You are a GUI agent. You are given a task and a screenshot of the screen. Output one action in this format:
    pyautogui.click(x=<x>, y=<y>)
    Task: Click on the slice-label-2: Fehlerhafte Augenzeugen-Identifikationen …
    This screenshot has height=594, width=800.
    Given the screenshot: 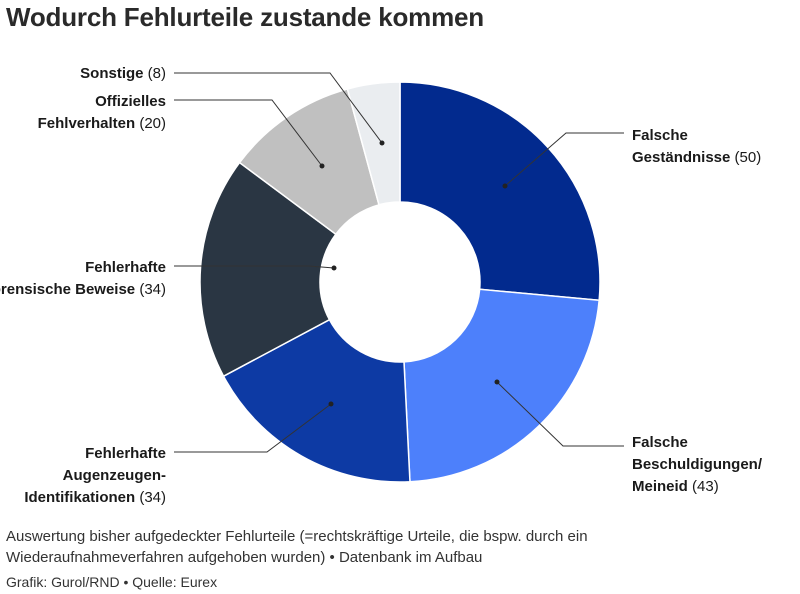 What is the action you would take?
    pyautogui.click(x=95, y=475)
    